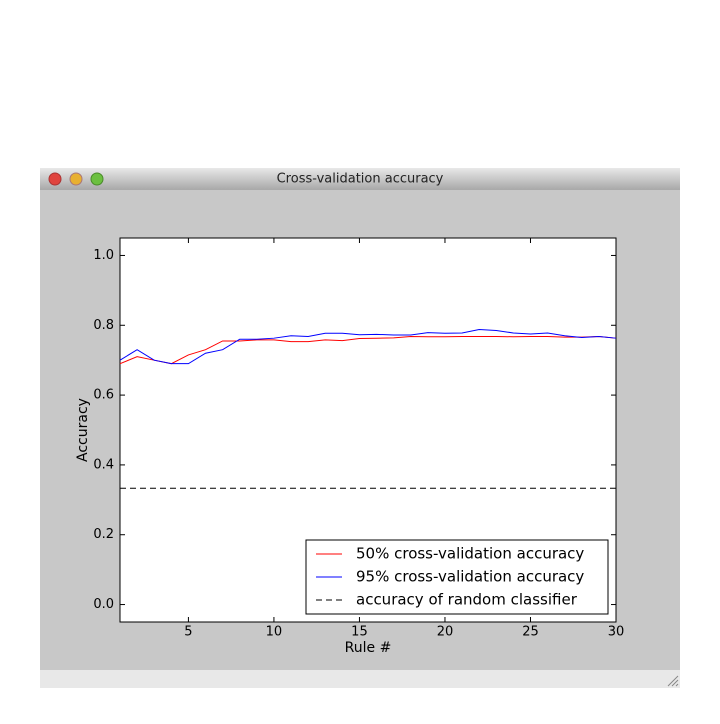 This screenshot has height=724, width=720. I want to click on y-axis-label: Accuracy, so click(83, 430).